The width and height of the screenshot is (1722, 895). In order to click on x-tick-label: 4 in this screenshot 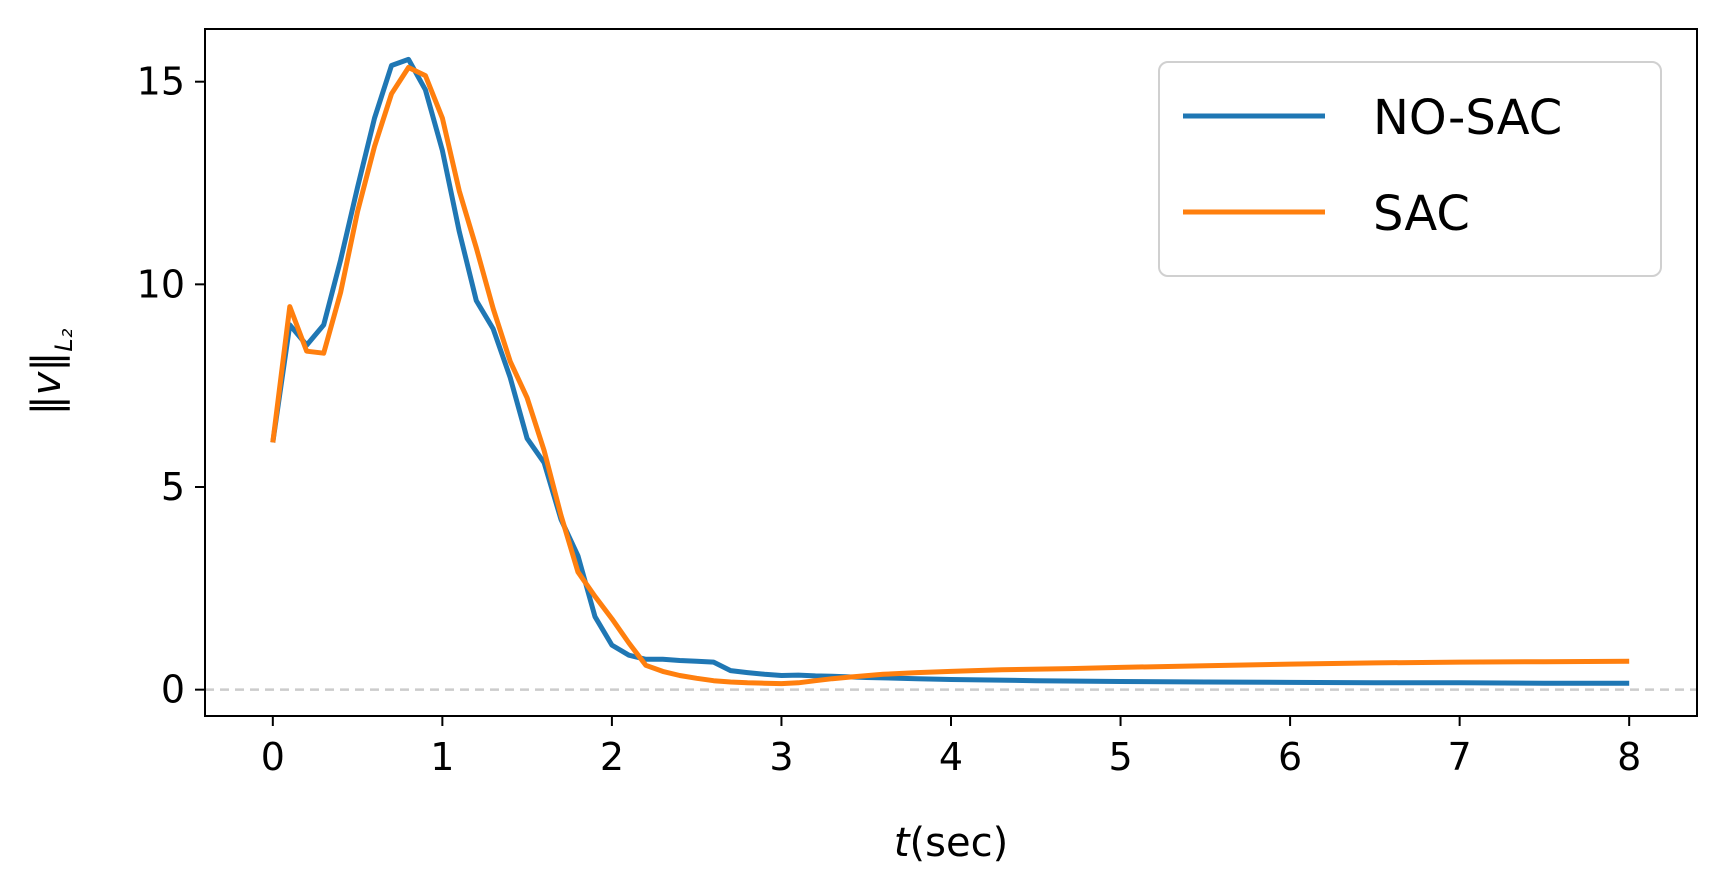, I will do `click(951, 757)`.